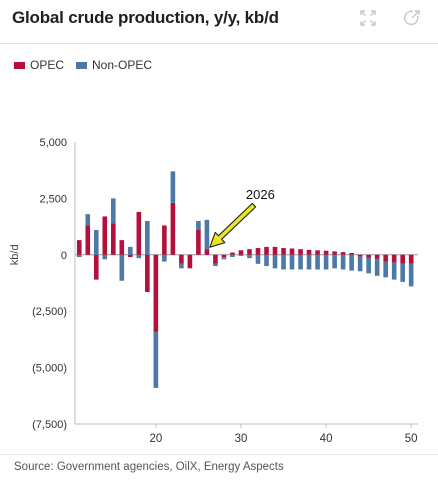  Describe the element at coordinates (19, 65) in the screenshot. I see `legend-swatch-opec` at that location.